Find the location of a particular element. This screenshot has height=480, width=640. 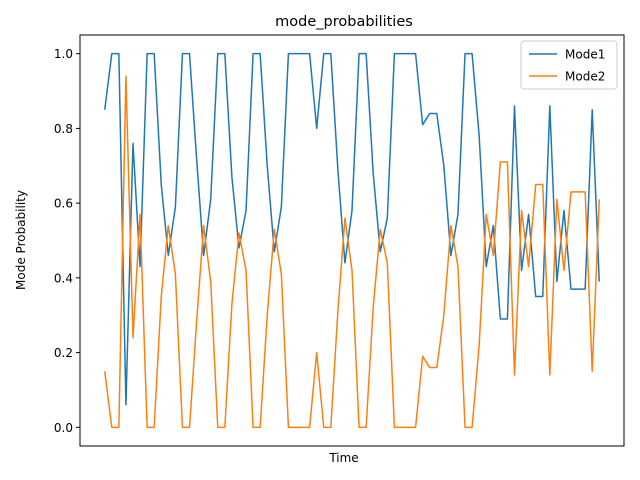

y-tick-label: 0.0 is located at coordinates (63, 428).